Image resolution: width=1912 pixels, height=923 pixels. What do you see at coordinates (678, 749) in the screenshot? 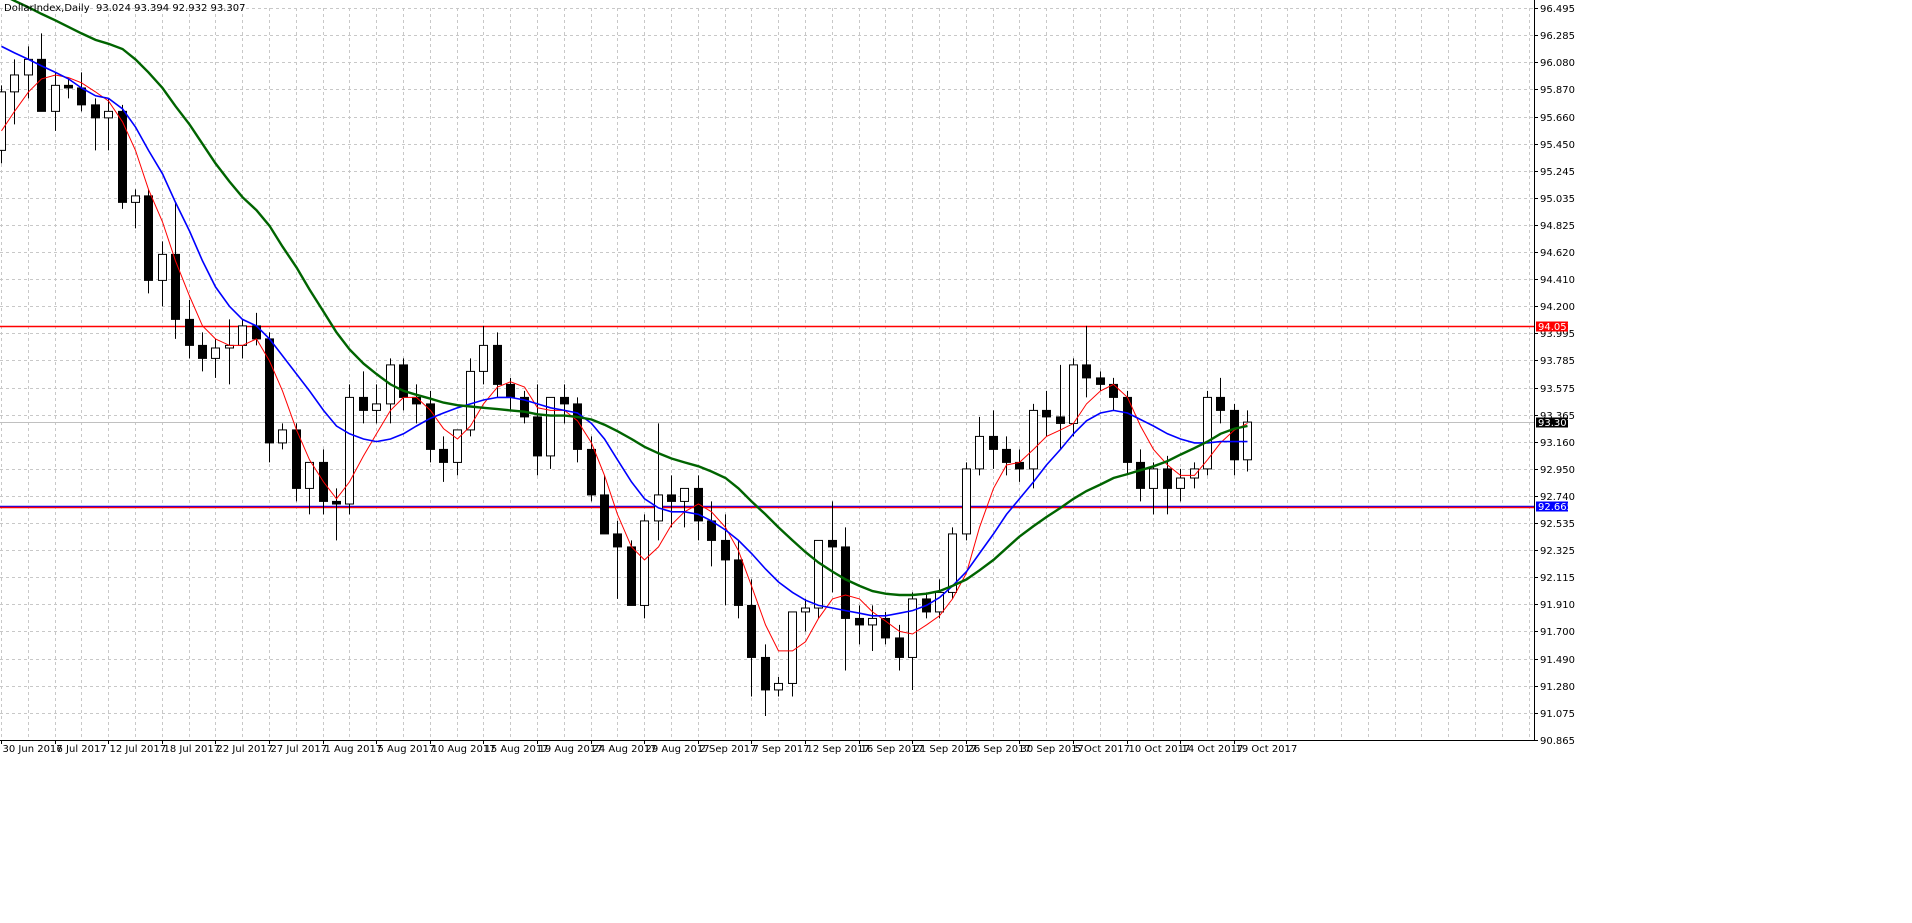
I see `x-tick-label: 29 Aug 2017` at bounding box center [678, 749].